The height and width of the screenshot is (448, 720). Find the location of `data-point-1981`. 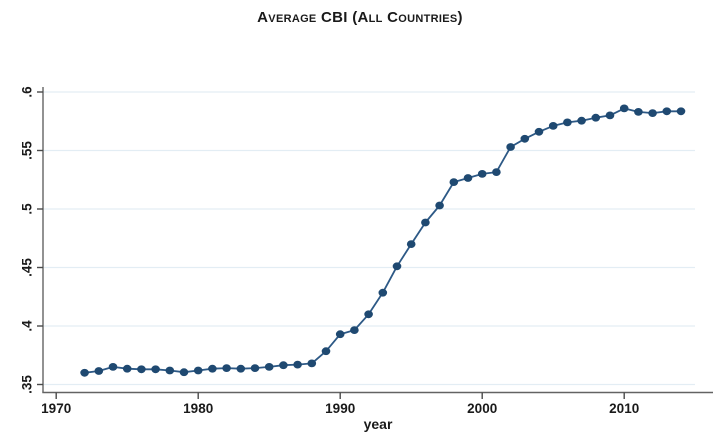

data-point-1981 is located at coordinates (212, 368).